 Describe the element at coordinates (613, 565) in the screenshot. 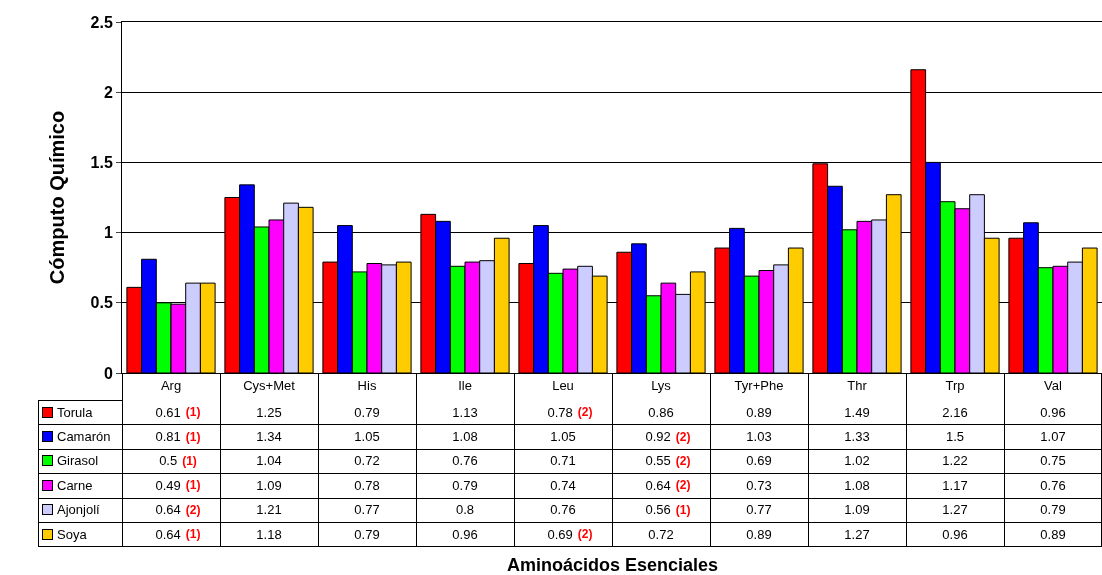

I see `text: Aminoácidos Esenciales` at that location.